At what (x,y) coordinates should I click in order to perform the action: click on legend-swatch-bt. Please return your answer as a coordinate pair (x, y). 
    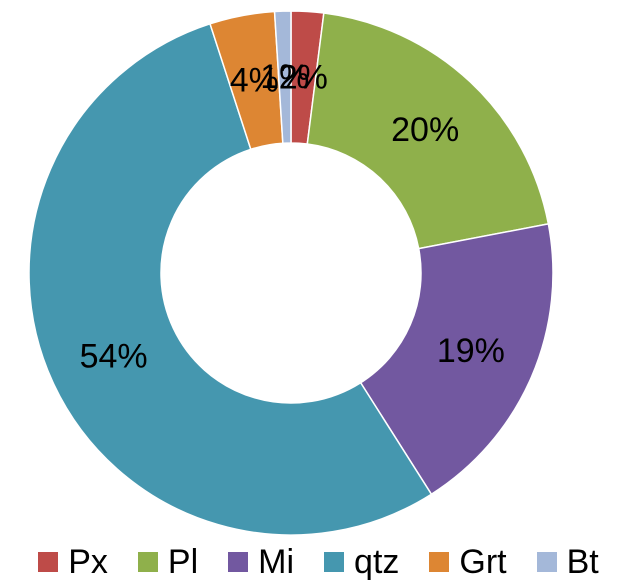
    Looking at the image, I should click on (546, 562).